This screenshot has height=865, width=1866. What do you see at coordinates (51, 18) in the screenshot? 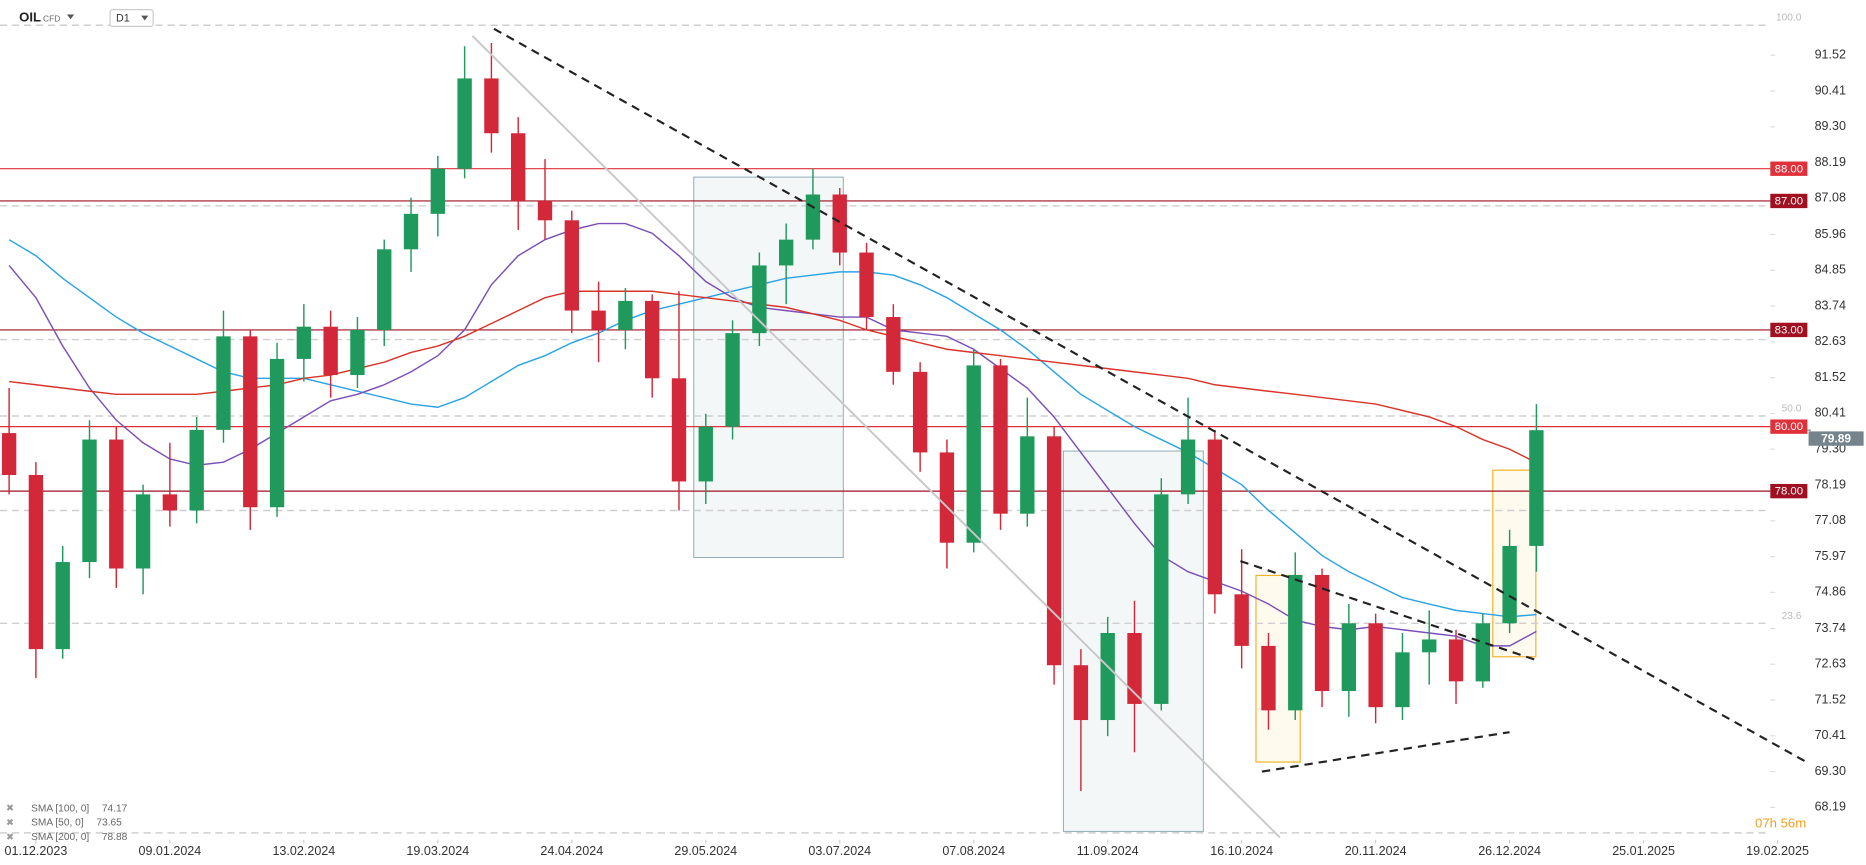
I see `instrument: CFD` at bounding box center [51, 18].